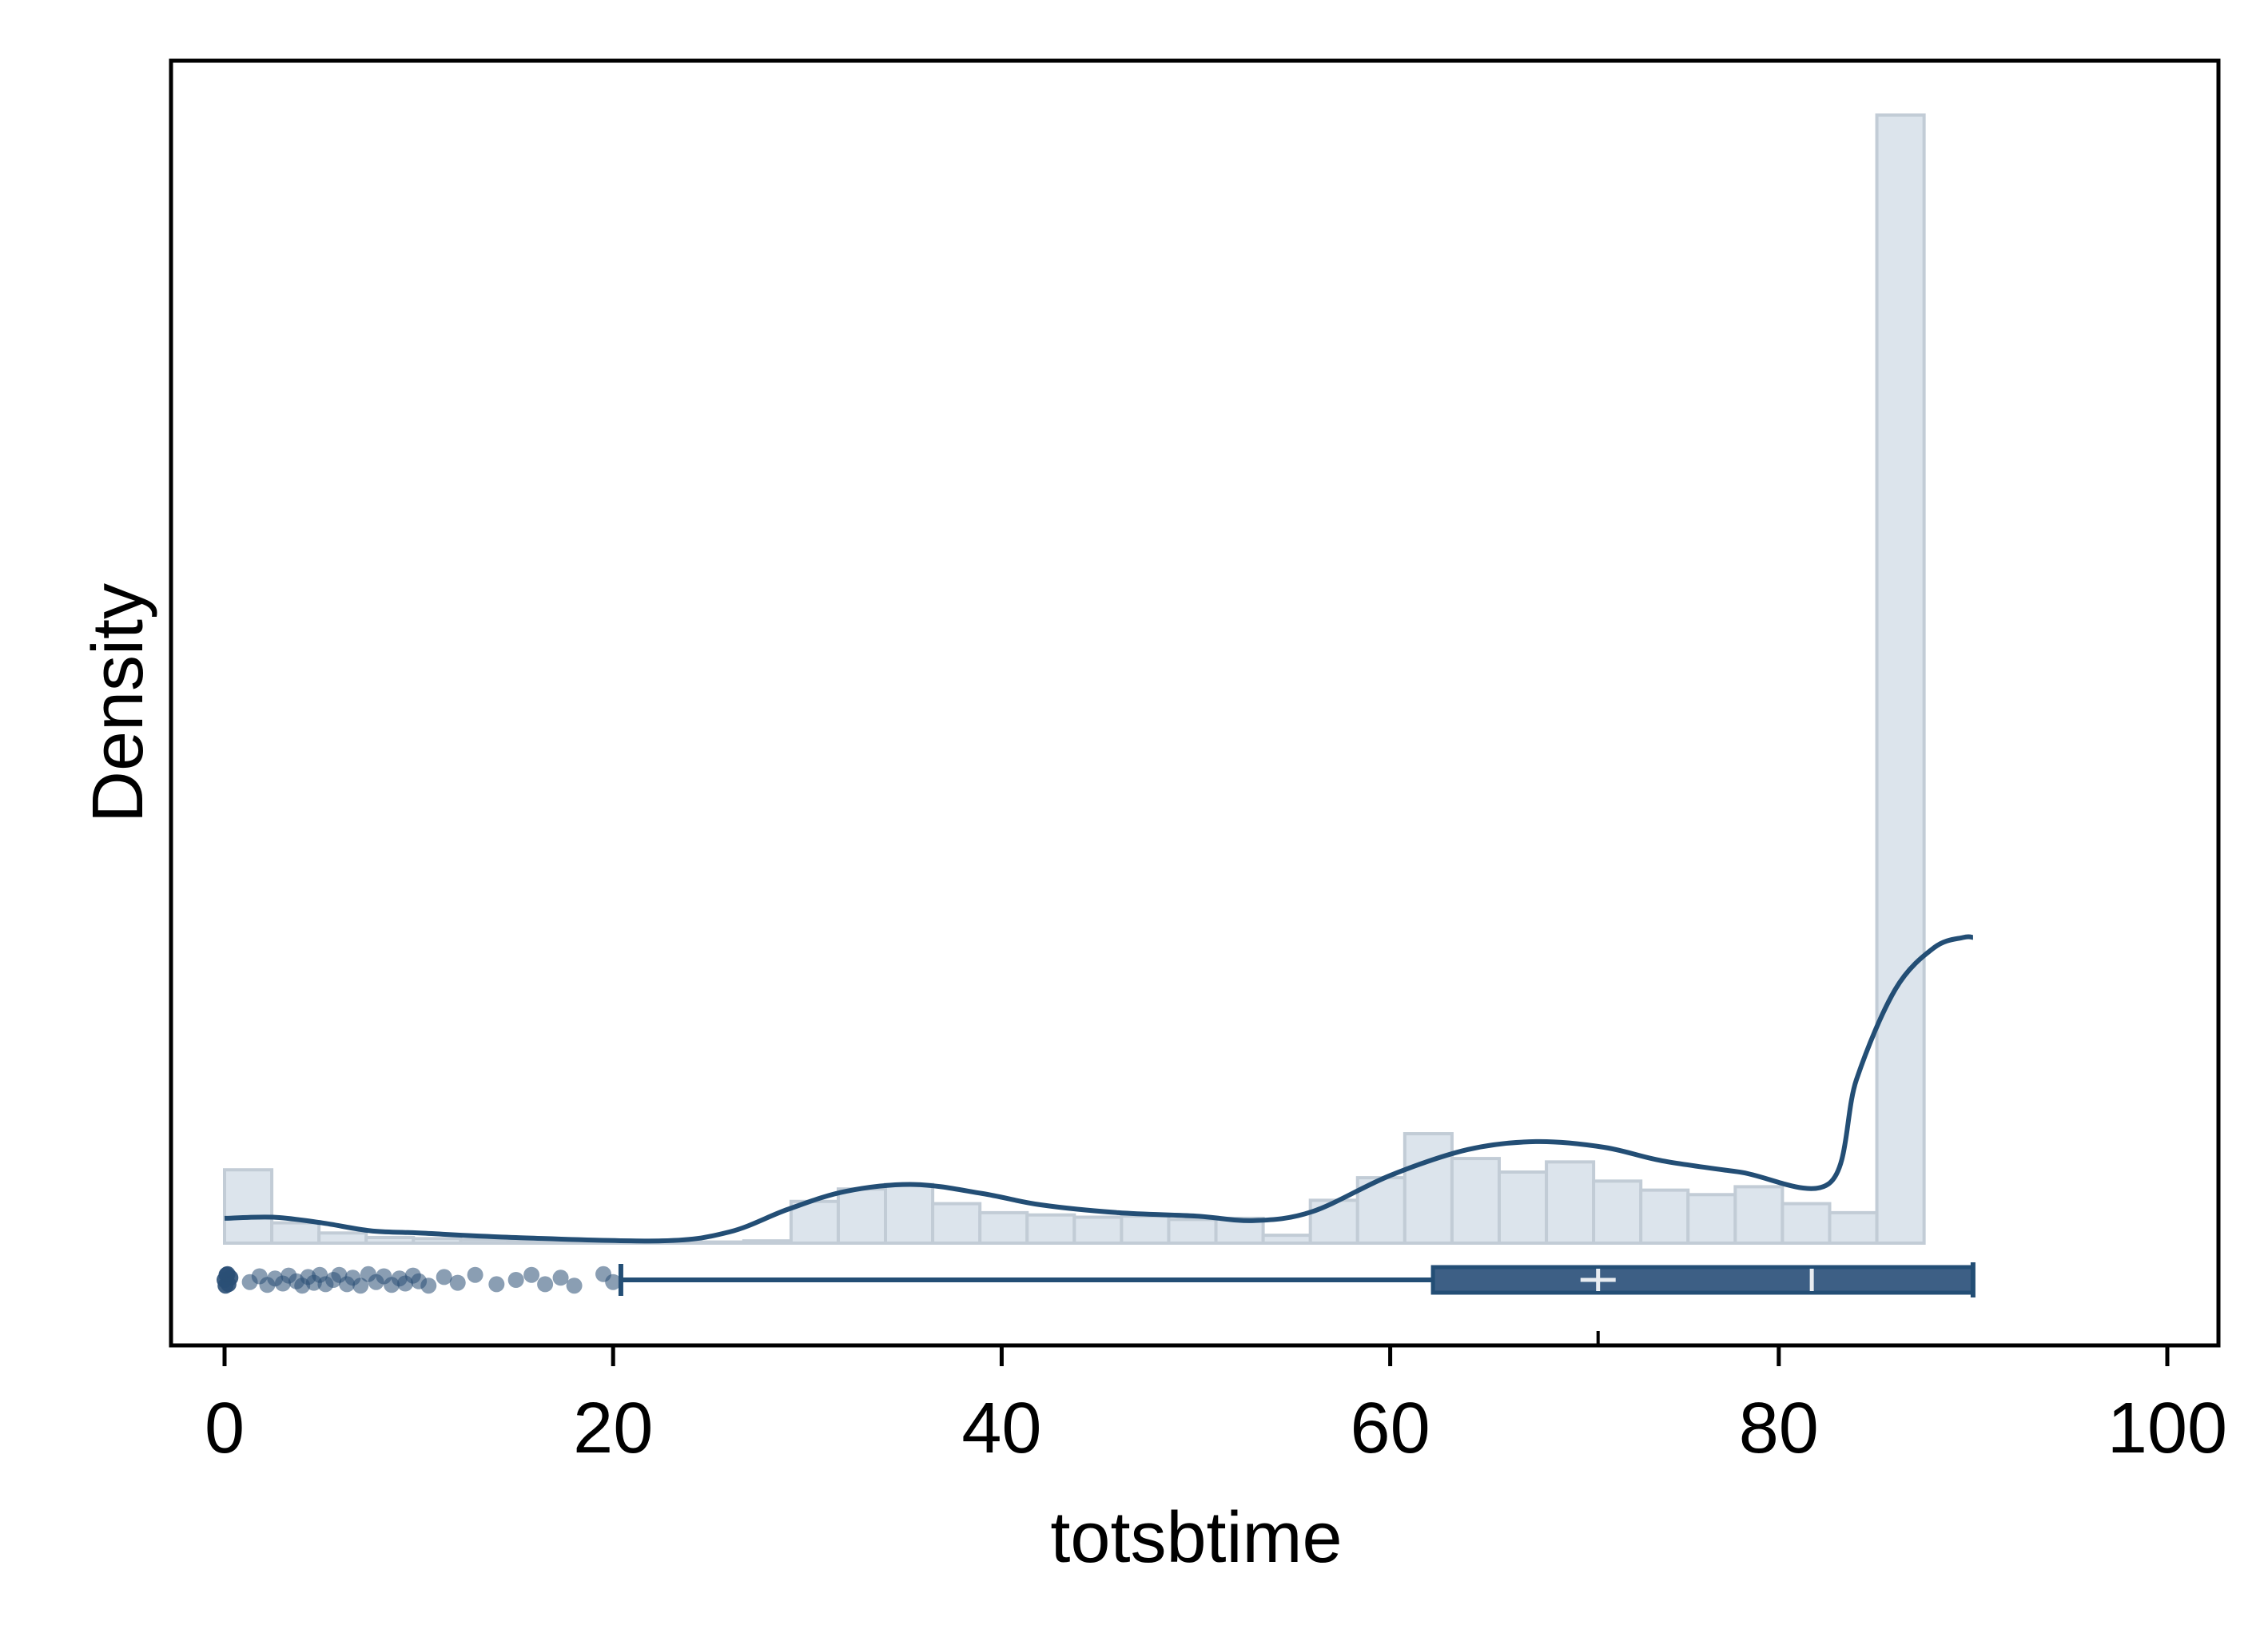  What do you see at coordinates (1390, 1428) in the screenshot?
I see `x-tick-label: 60` at bounding box center [1390, 1428].